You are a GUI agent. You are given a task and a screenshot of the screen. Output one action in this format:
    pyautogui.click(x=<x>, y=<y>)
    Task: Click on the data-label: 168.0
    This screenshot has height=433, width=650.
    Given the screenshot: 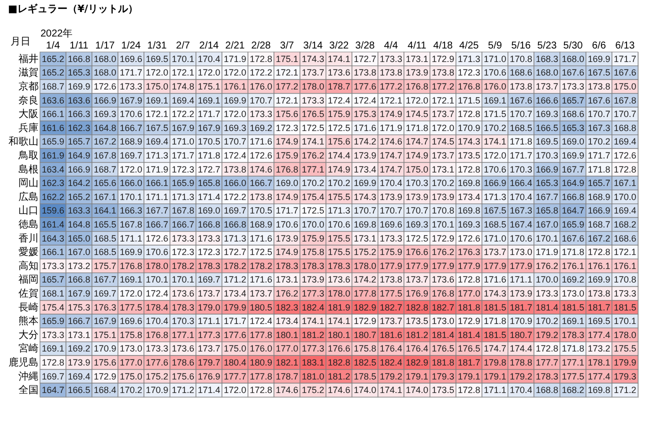 What is the action you would take?
    pyautogui.click(x=105, y=73)
    